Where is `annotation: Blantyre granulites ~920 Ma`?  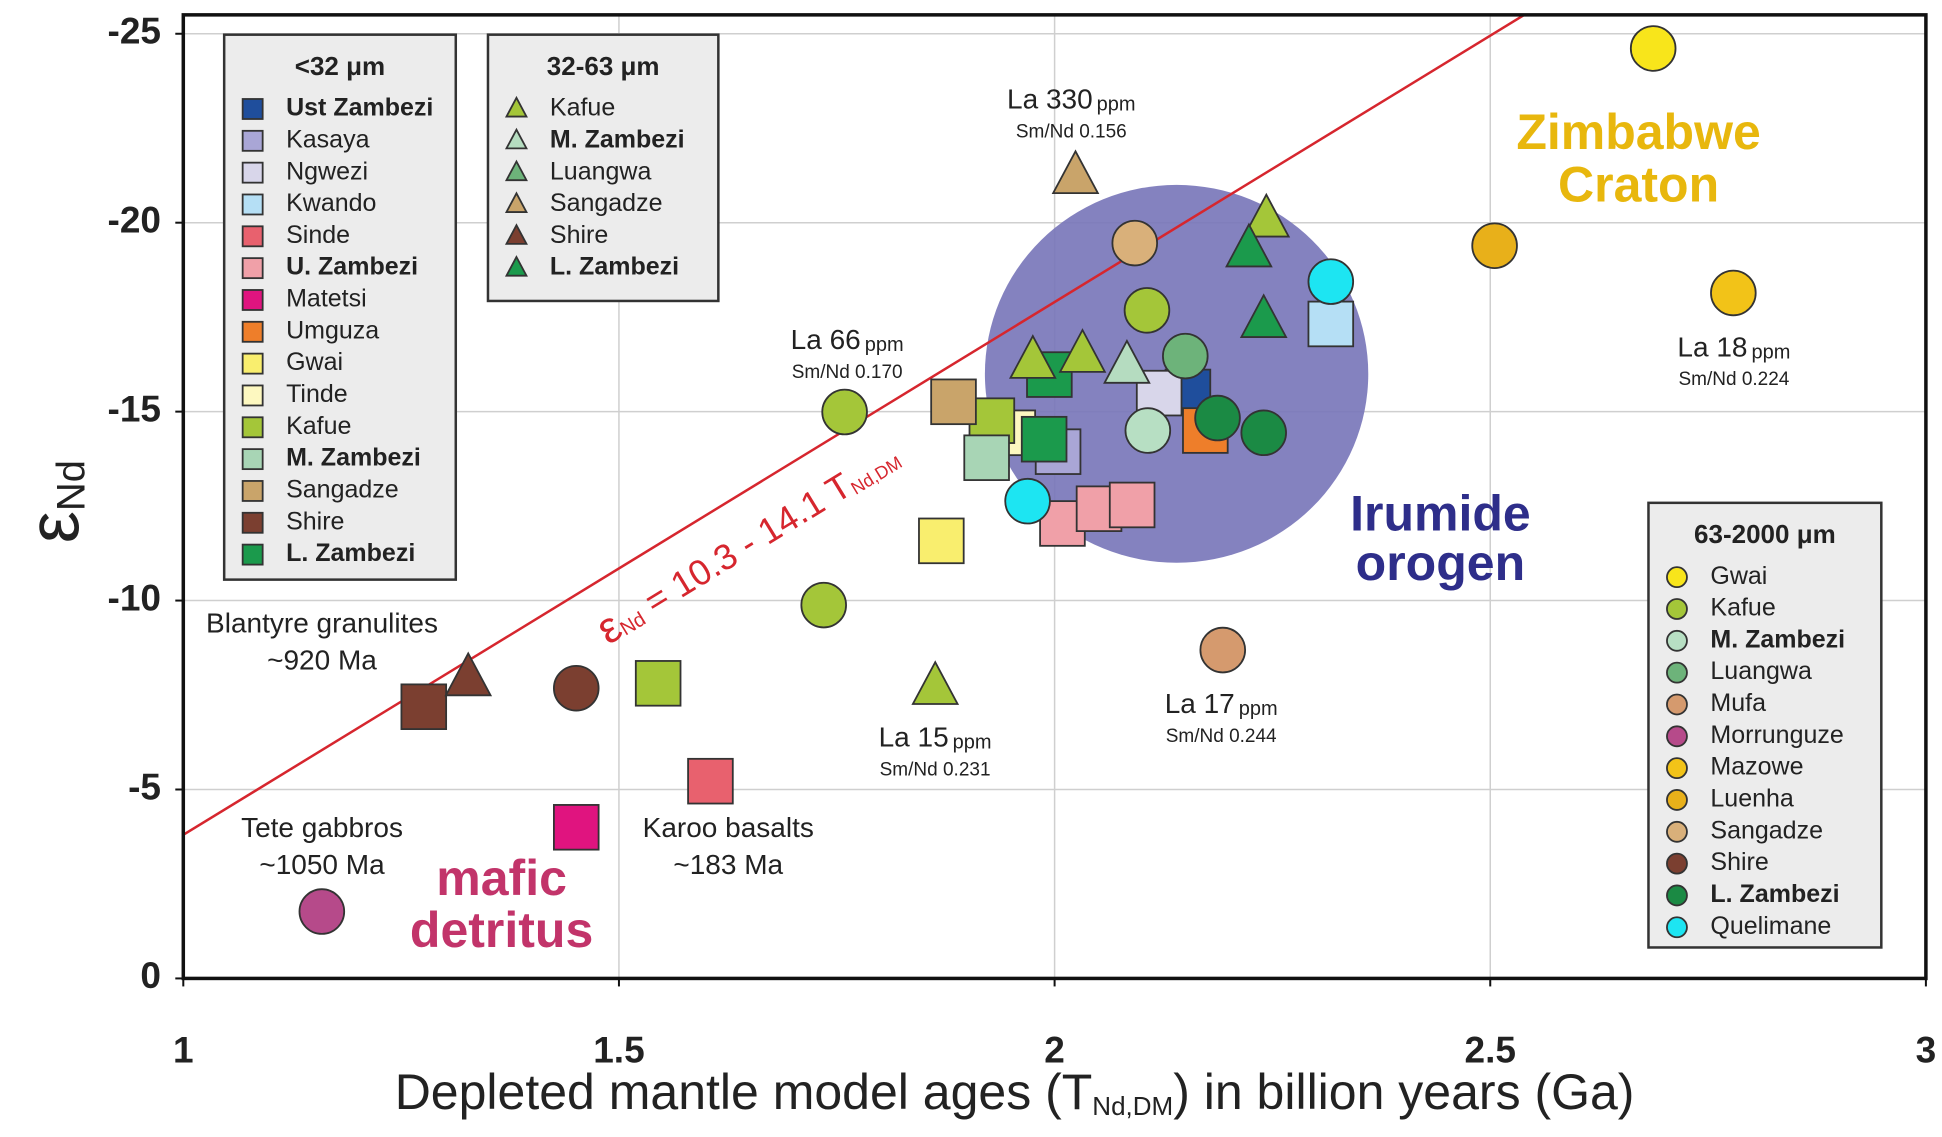 annotation: Blantyre granulites ~920 Ma is located at coordinates (322, 642).